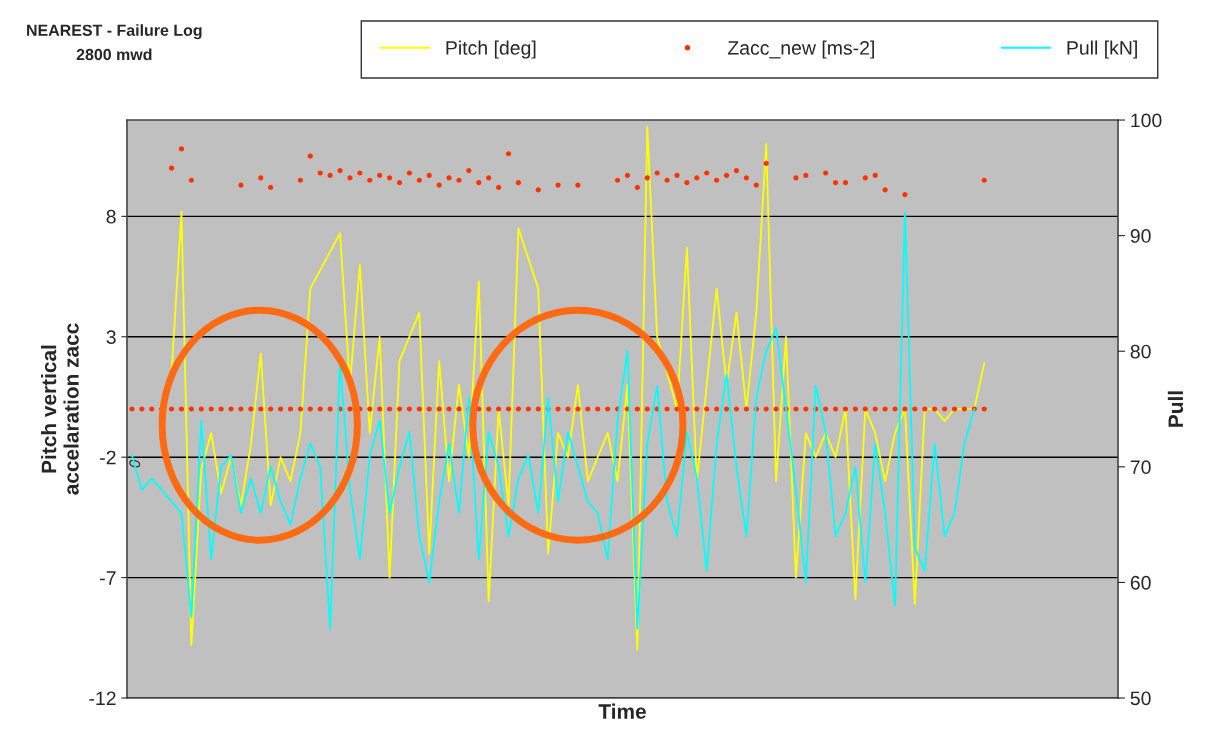 The image size is (1229, 755). What do you see at coordinates (800, 49) in the screenshot?
I see `legend-label: Zacc_new [ms-2]` at bounding box center [800, 49].